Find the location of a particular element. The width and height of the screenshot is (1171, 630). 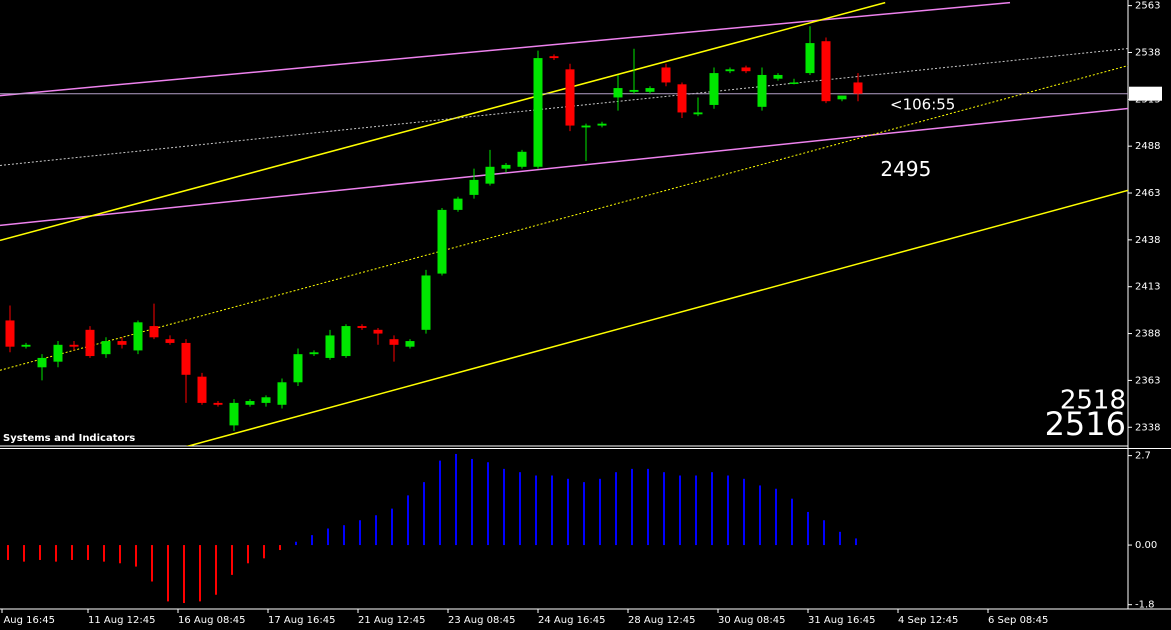

x-tick-label: 16 Aug 08:45 is located at coordinates (211, 620).